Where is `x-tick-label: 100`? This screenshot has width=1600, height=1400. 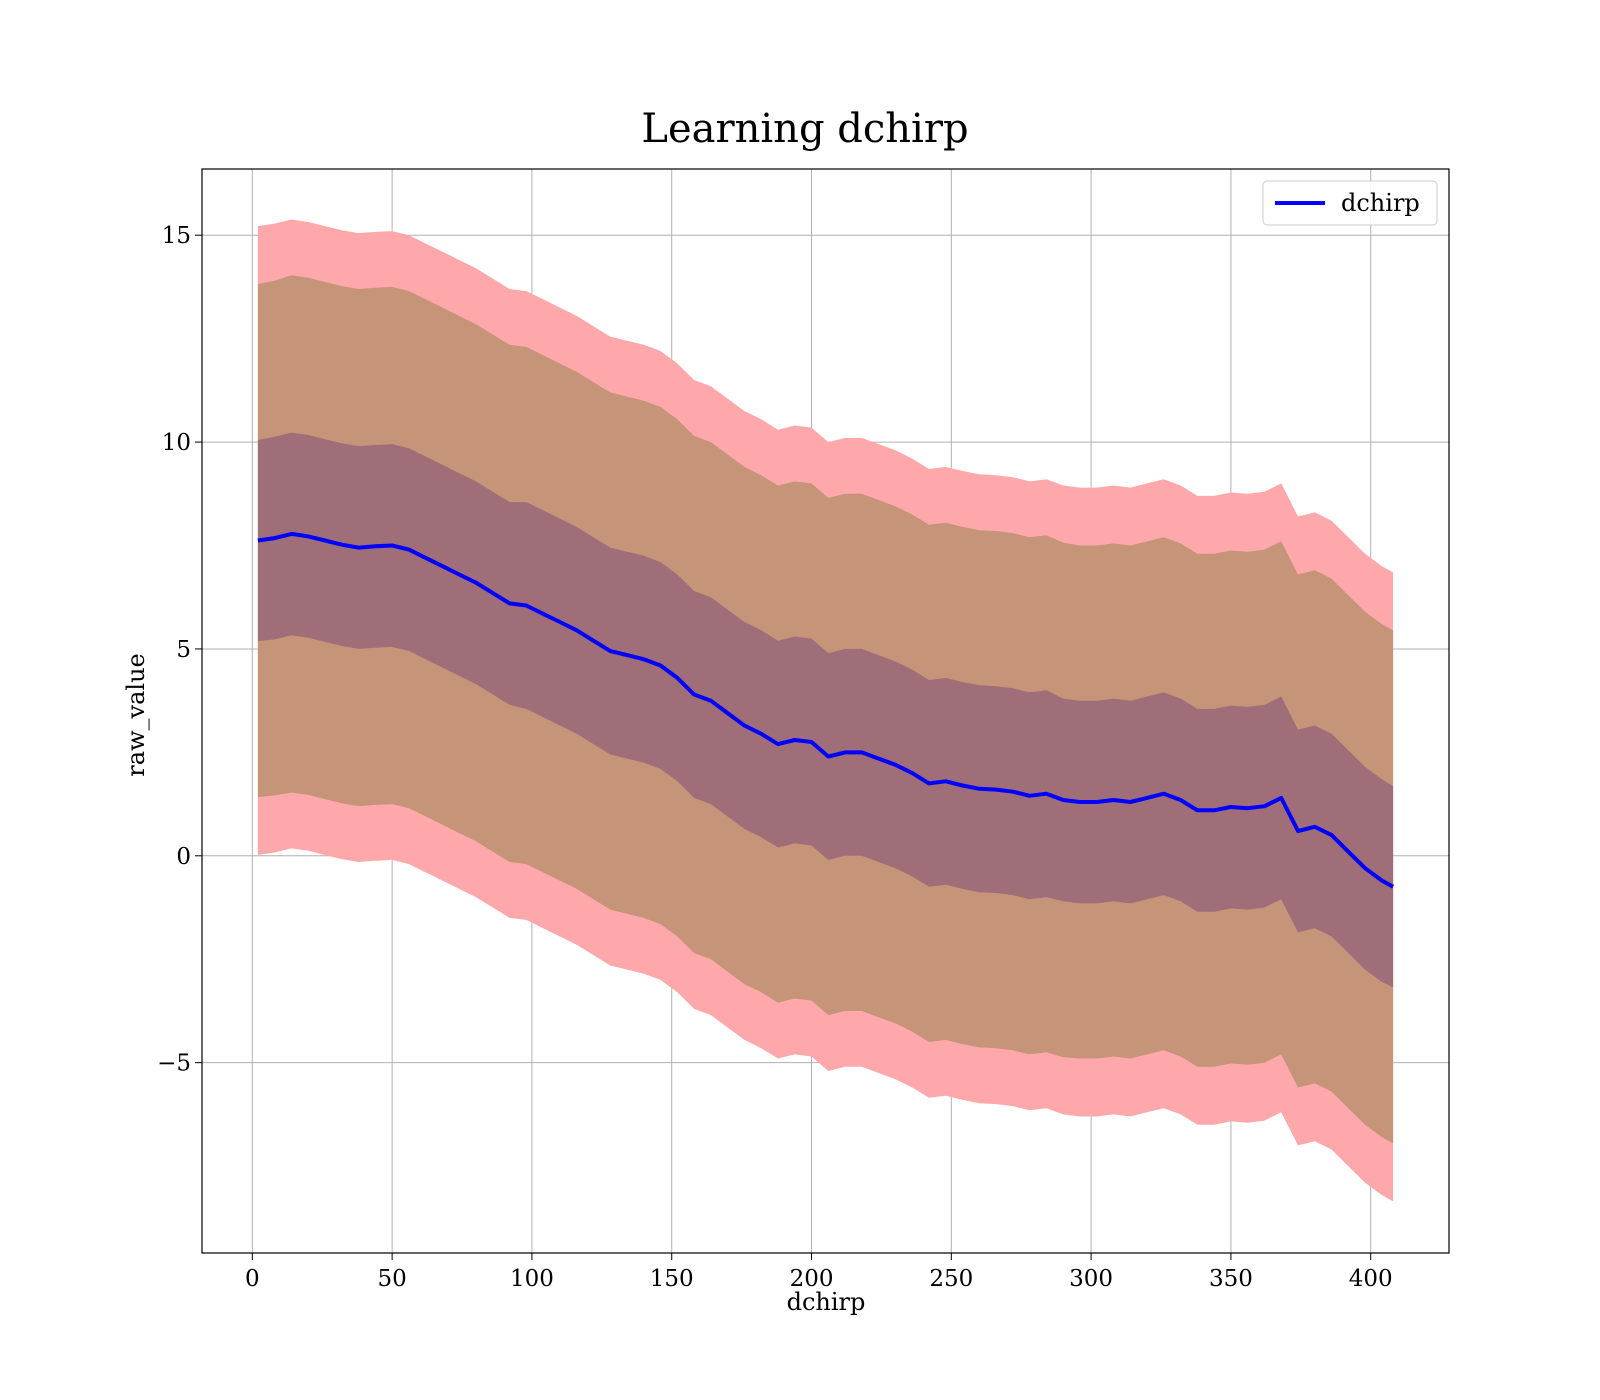
x-tick-label: 100 is located at coordinates (532, 1279).